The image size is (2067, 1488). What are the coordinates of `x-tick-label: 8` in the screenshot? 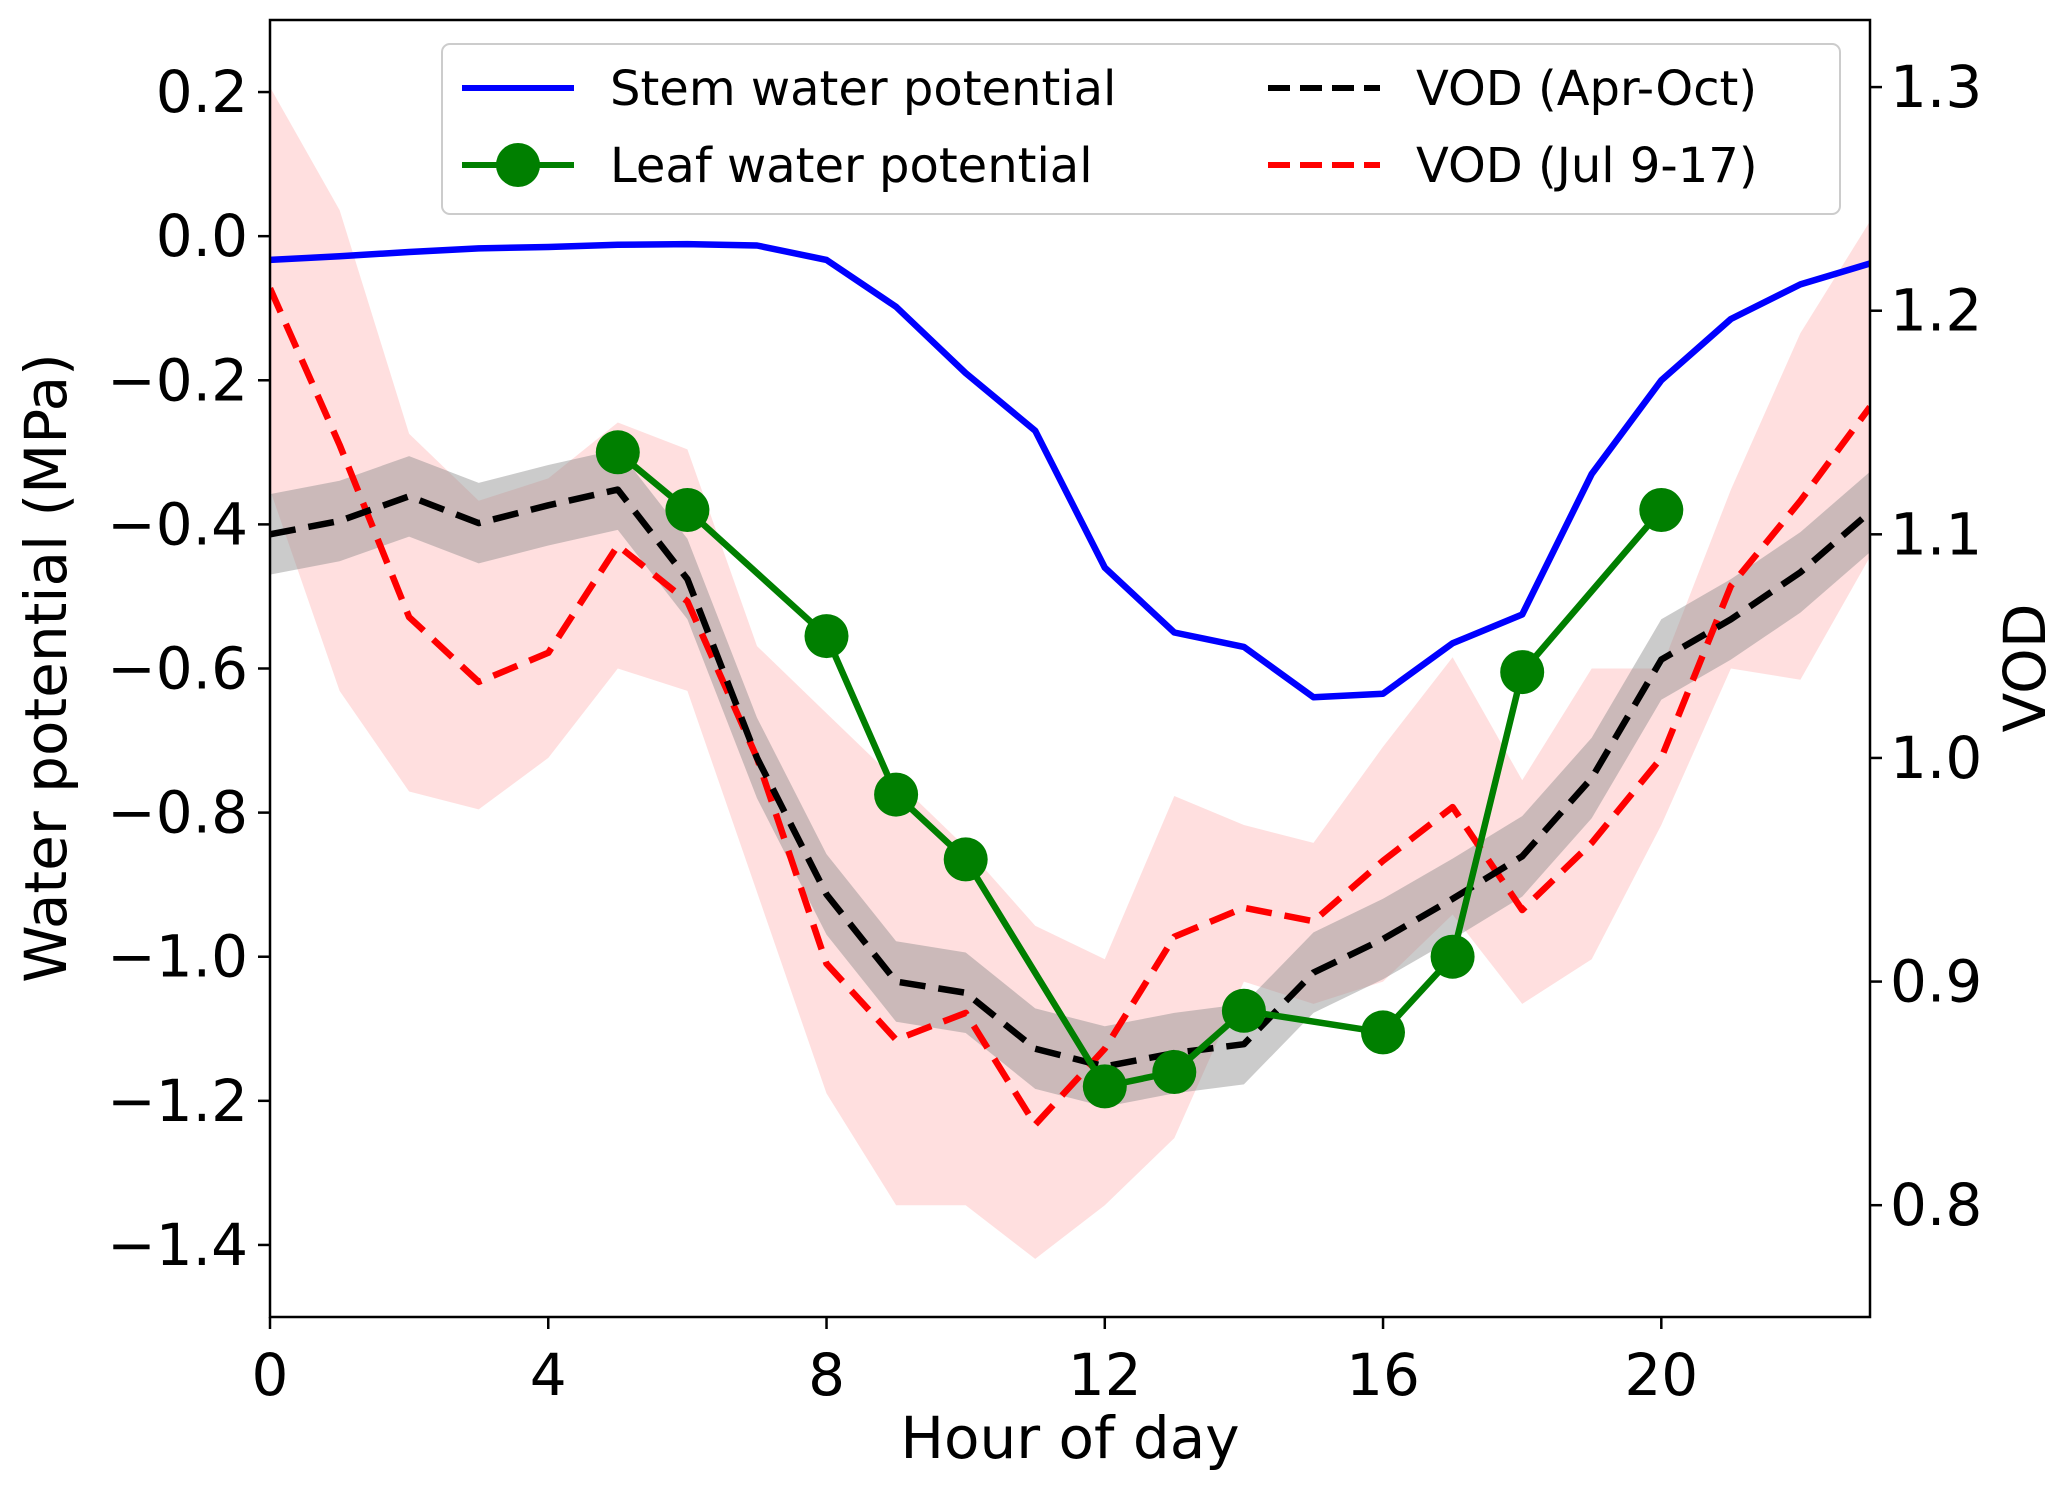 It's located at (826, 1375).